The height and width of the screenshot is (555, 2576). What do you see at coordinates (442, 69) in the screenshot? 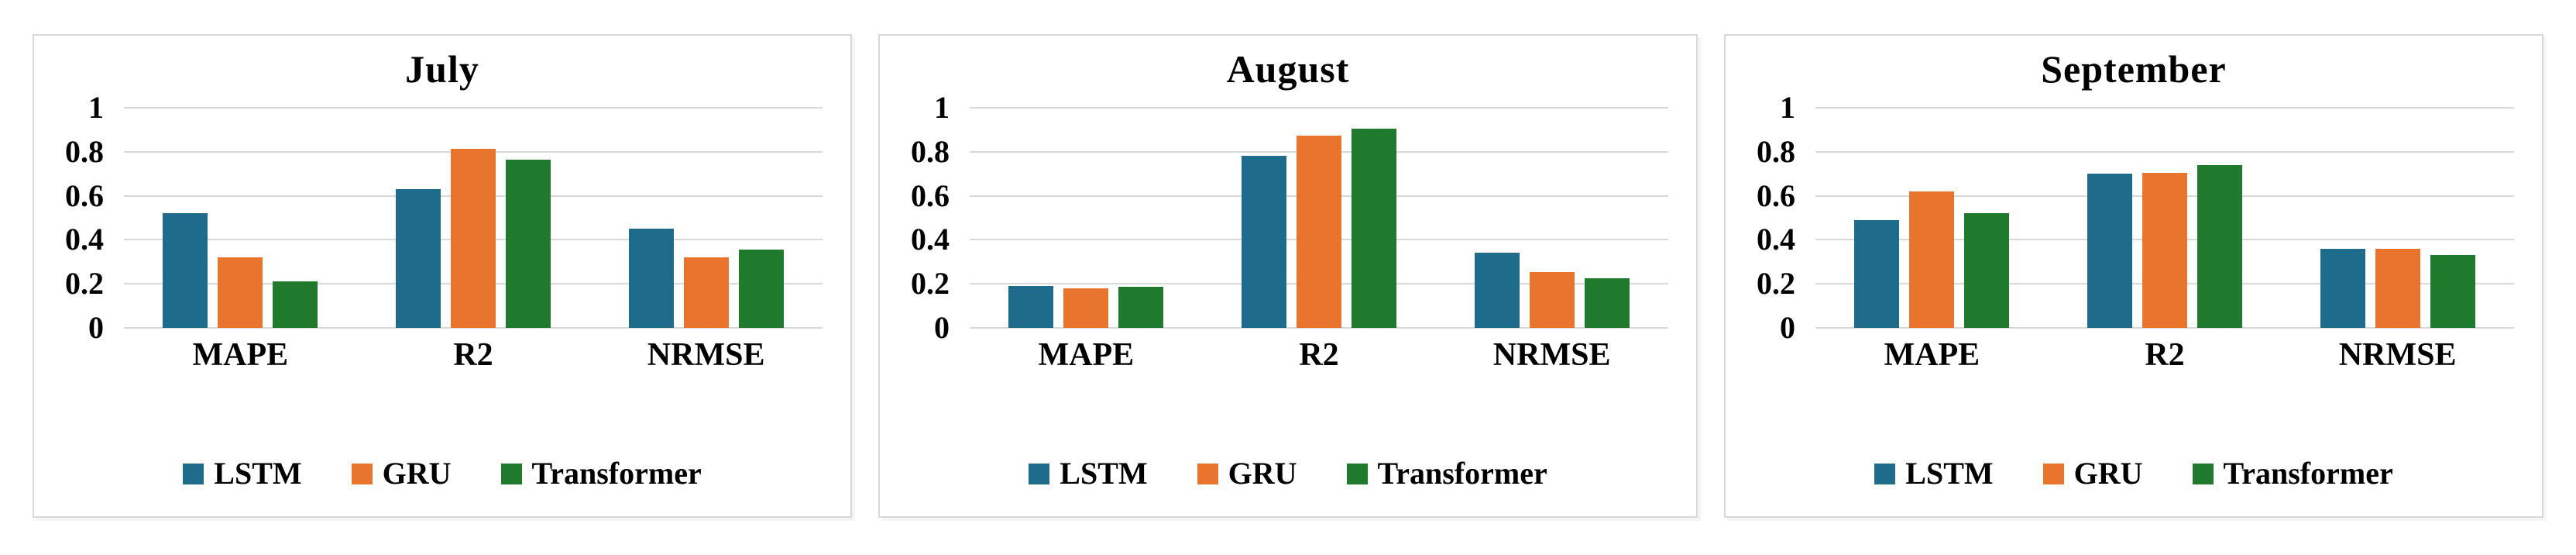
I see `chart-title: July` at bounding box center [442, 69].